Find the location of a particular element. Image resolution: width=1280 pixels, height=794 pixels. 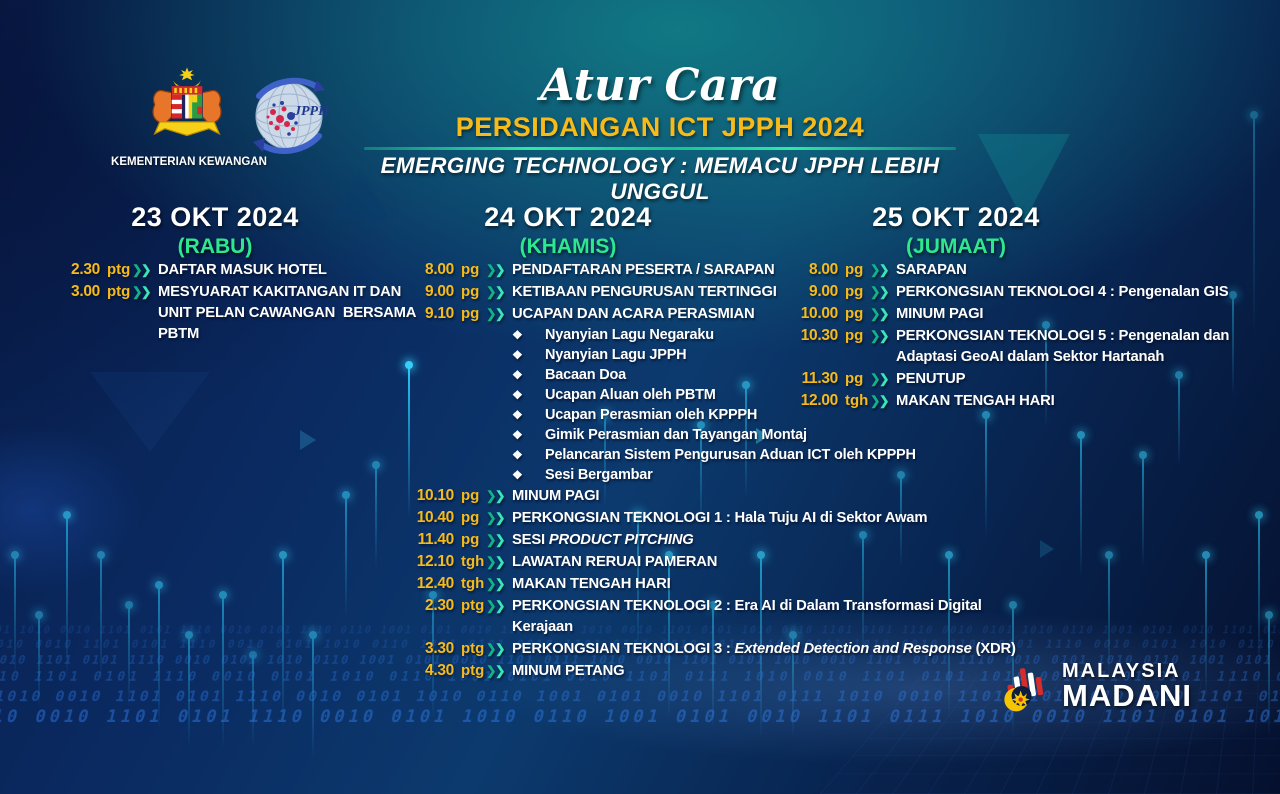

agenda-text-segment: Extended Detection and Response is located at coordinates (853, 649).